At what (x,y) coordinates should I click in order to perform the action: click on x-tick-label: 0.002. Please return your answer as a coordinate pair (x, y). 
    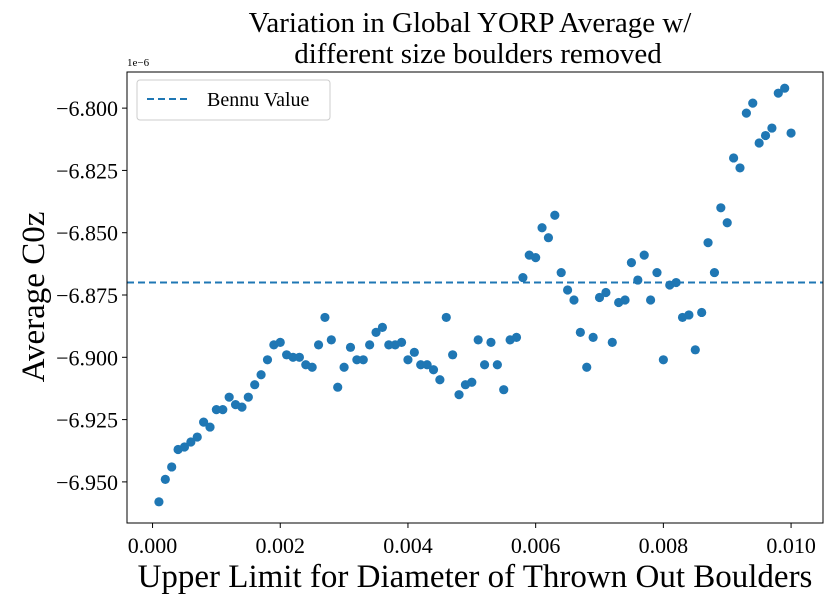
    Looking at the image, I should click on (280, 545).